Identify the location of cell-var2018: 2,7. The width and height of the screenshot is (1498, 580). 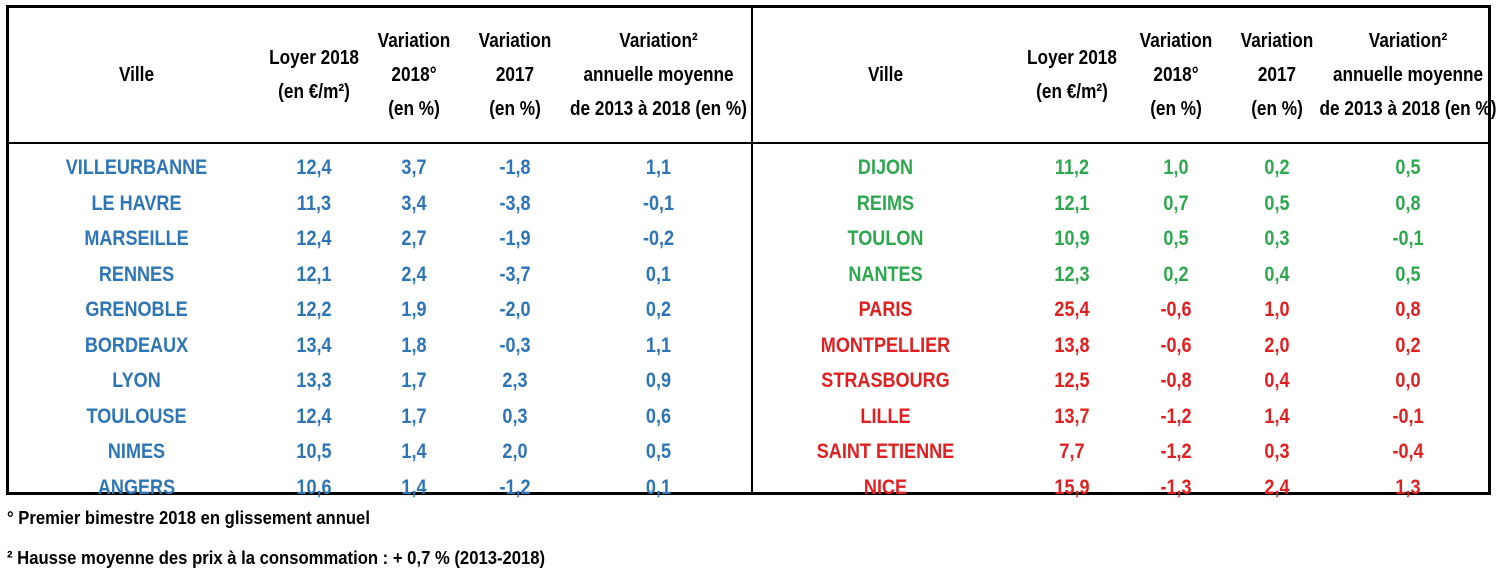
(414, 238).